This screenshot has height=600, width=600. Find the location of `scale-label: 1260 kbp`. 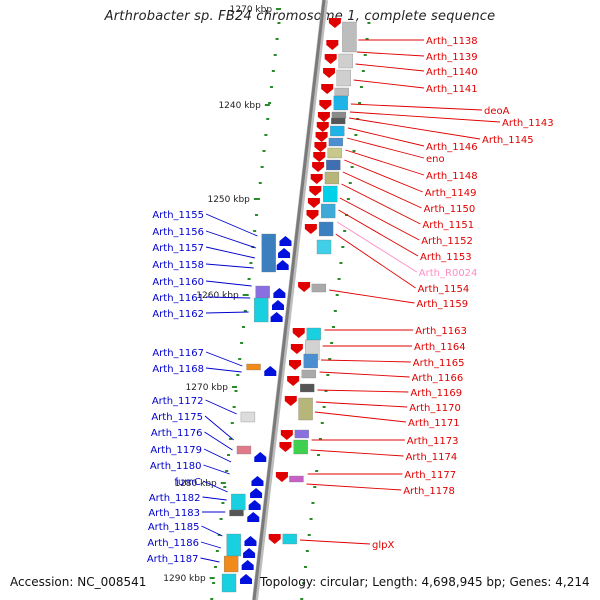

scale-label: 1260 kbp is located at coordinates (217, 296).